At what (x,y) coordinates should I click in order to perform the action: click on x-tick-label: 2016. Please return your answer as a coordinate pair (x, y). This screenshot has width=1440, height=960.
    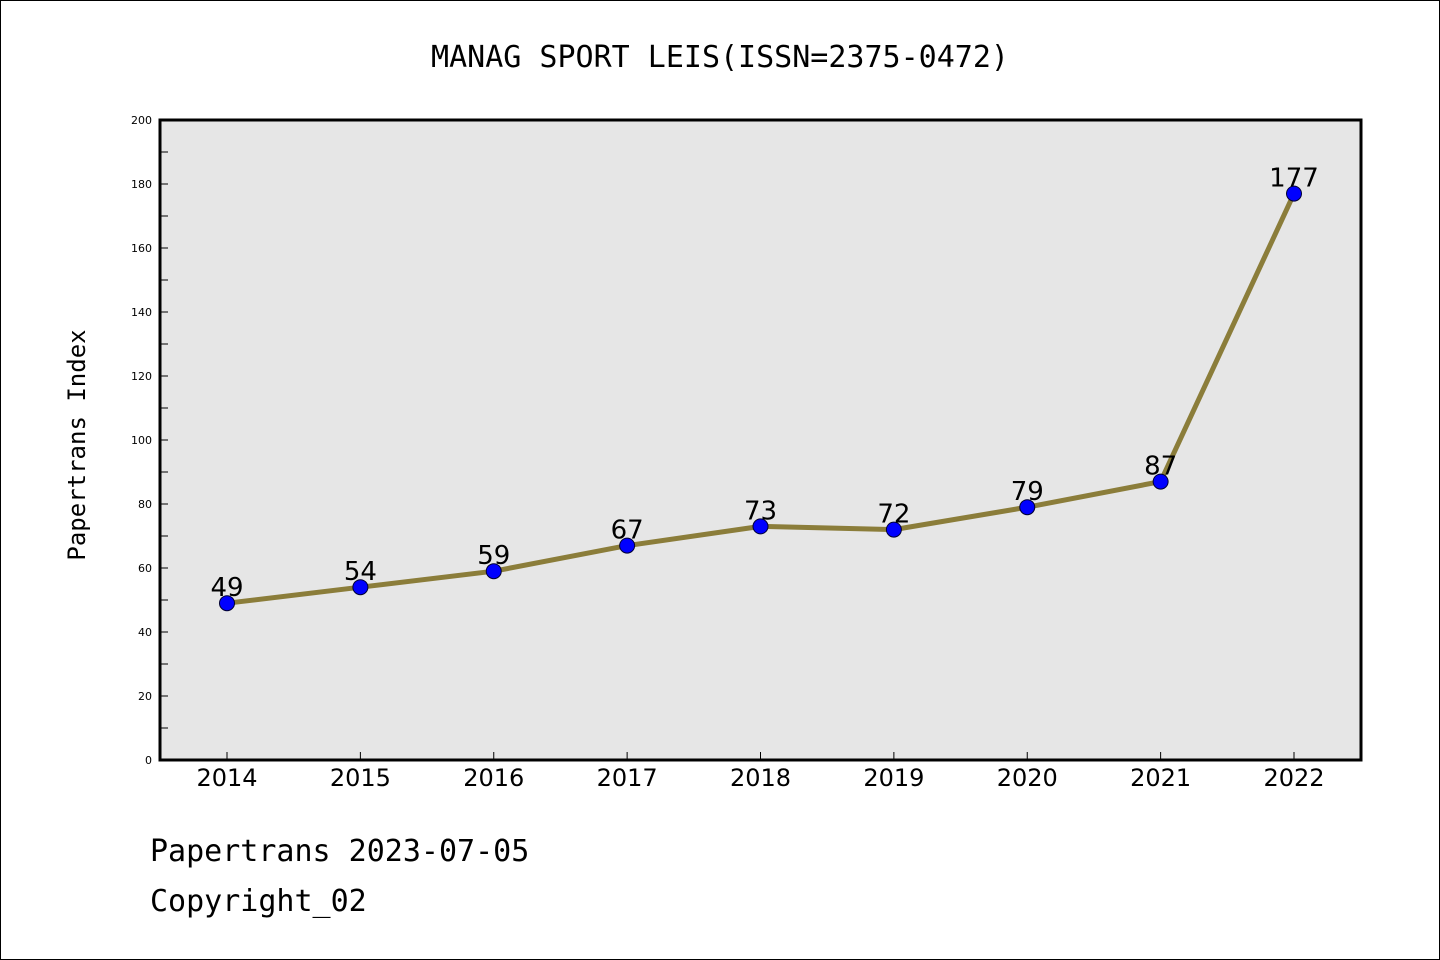
    Looking at the image, I should click on (493, 778).